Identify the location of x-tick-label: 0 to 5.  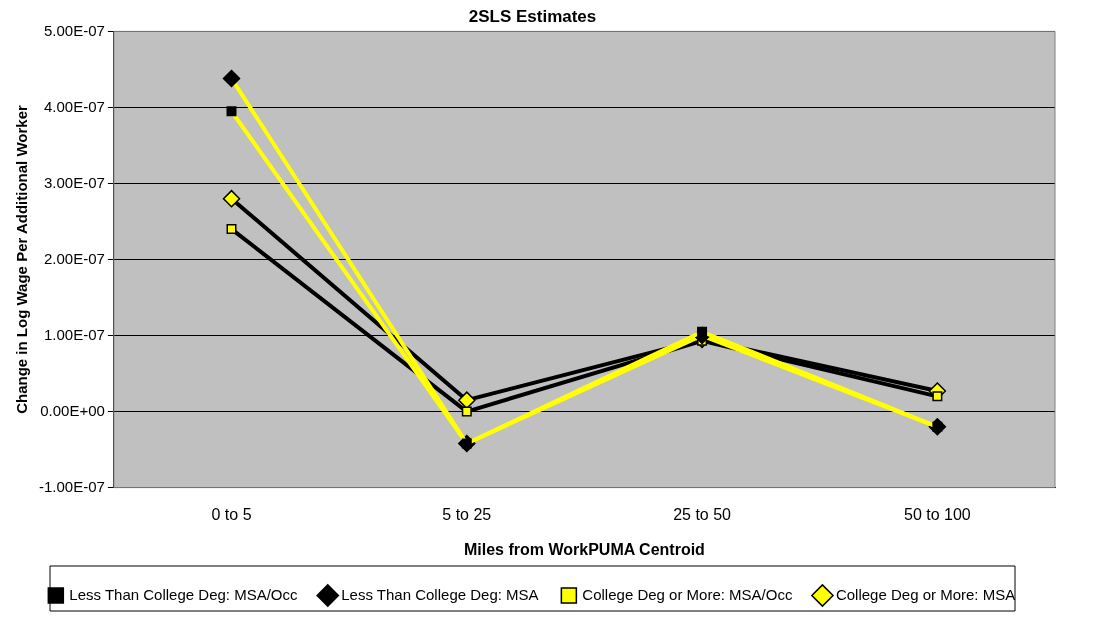
(231, 514).